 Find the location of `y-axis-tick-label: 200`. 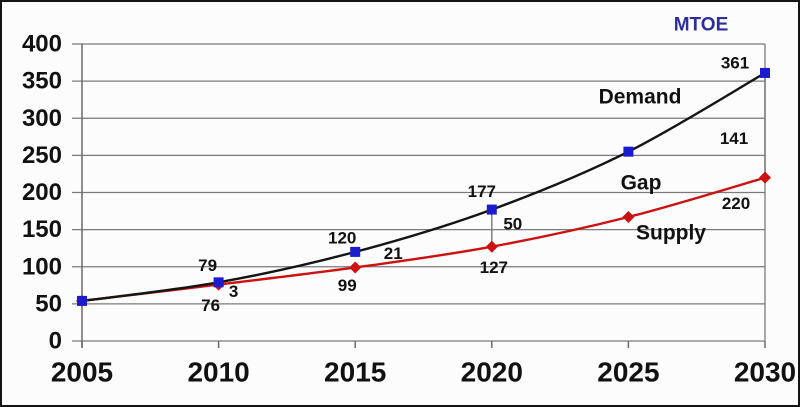

y-axis-tick-label: 200 is located at coordinates (42, 192).